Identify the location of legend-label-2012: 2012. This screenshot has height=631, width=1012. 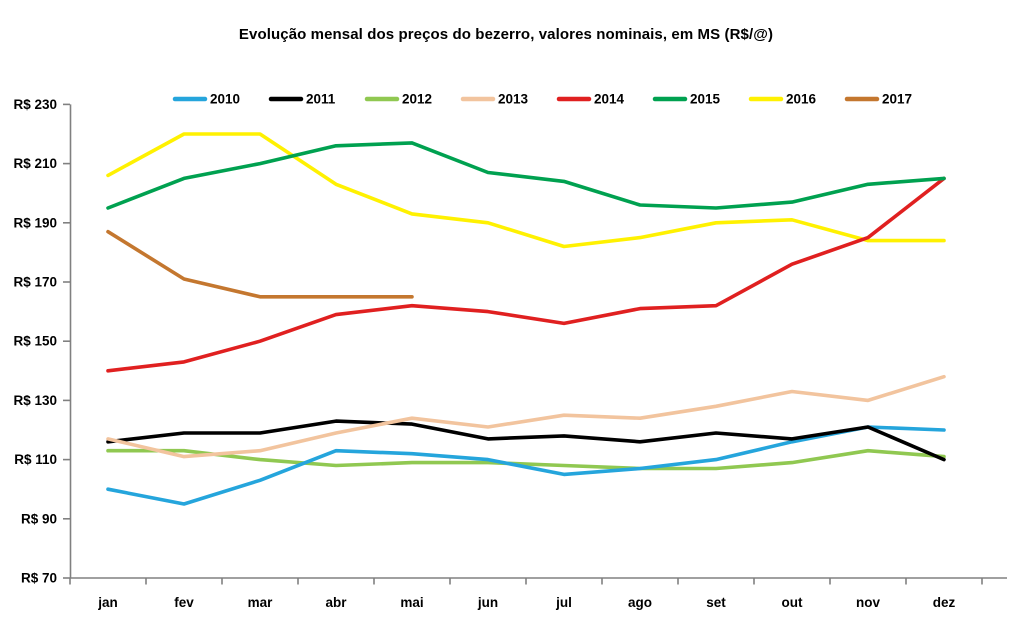
(417, 99).